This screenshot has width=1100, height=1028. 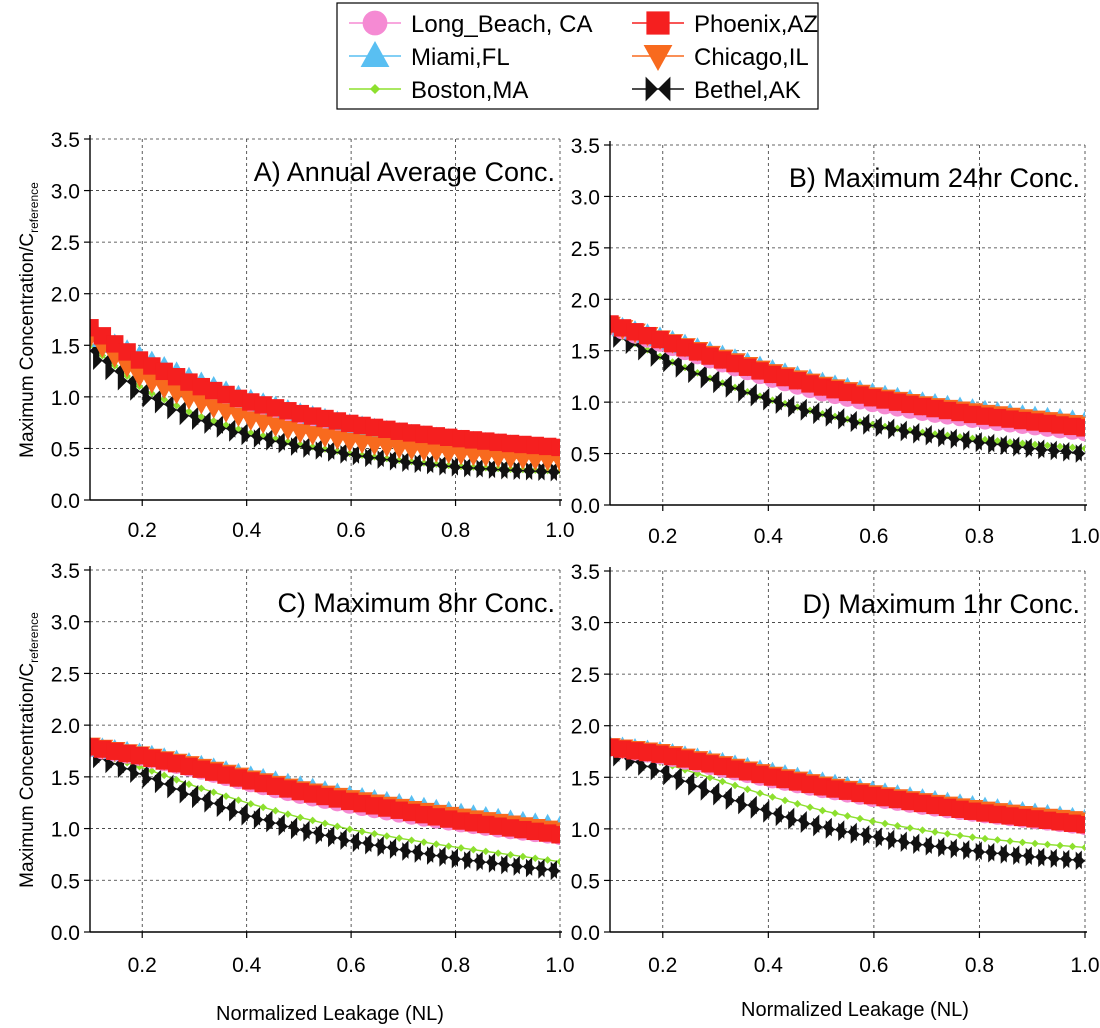 I want to click on legend-label: Bethel,AK, so click(x=747, y=90).